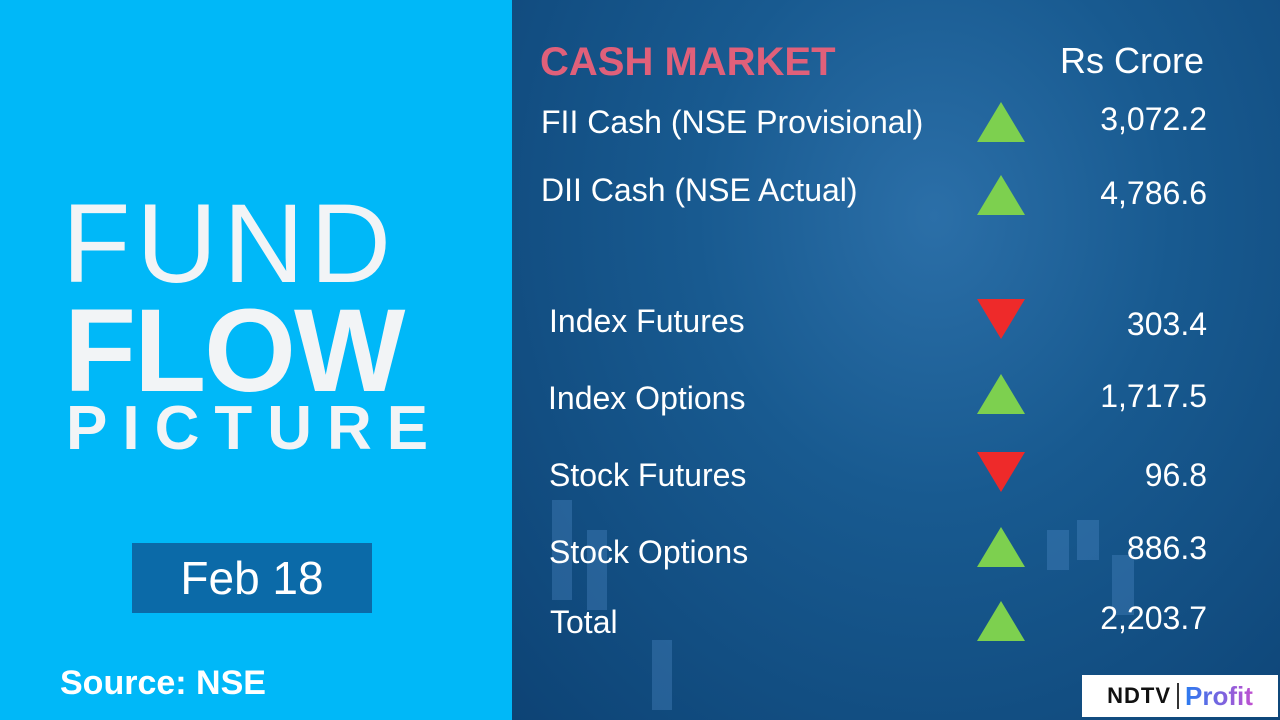 The width and height of the screenshot is (1280, 720). What do you see at coordinates (1131, 60) in the screenshot?
I see `unit-label: Rs Crore` at bounding box center [1131, 60].